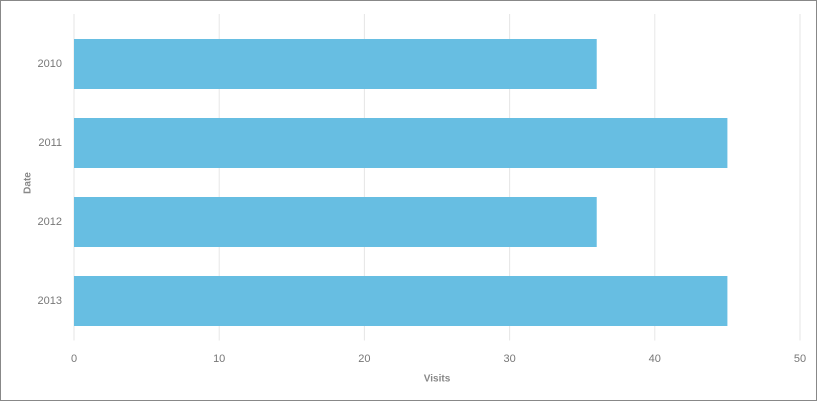 Image resolution: width=817 pixels, height=401 pixels. I want to click on x-tick-label: 20, so click(364, 359).